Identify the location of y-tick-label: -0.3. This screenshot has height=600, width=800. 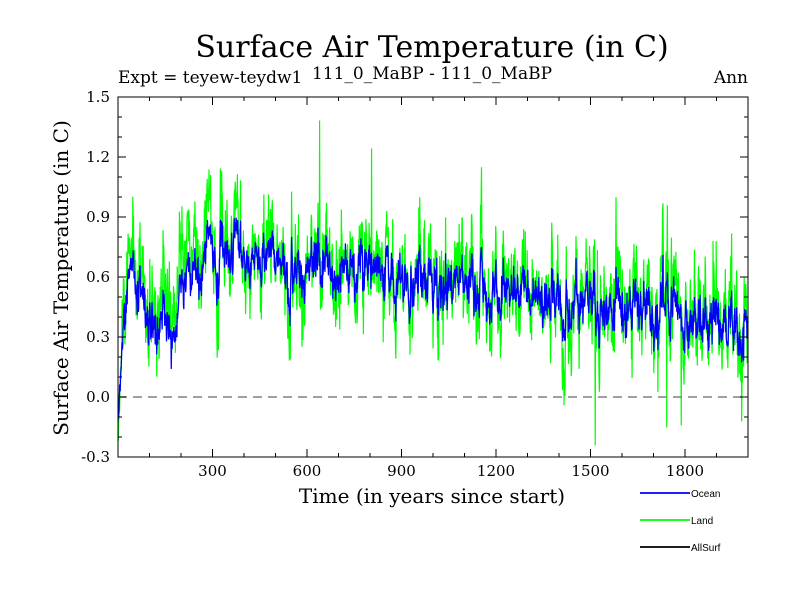
(95, 457).